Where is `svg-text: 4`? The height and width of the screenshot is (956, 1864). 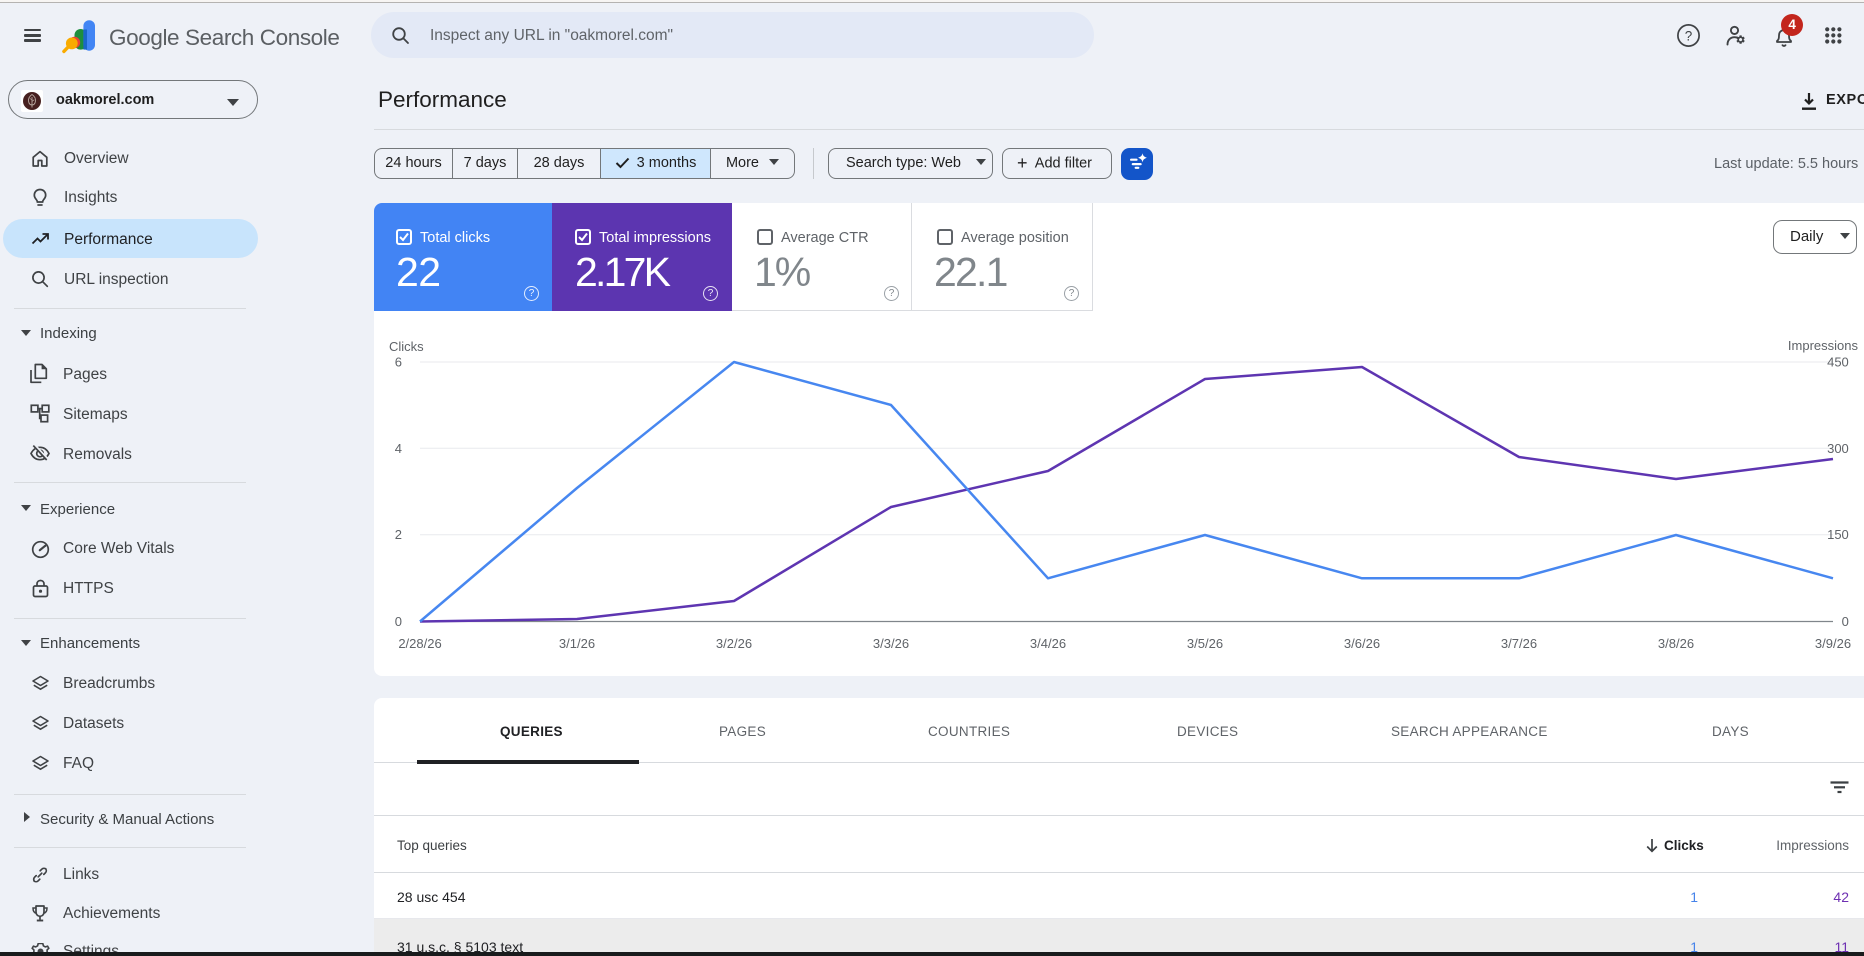 svg-text: 4 is located at coordinates (398, 448).